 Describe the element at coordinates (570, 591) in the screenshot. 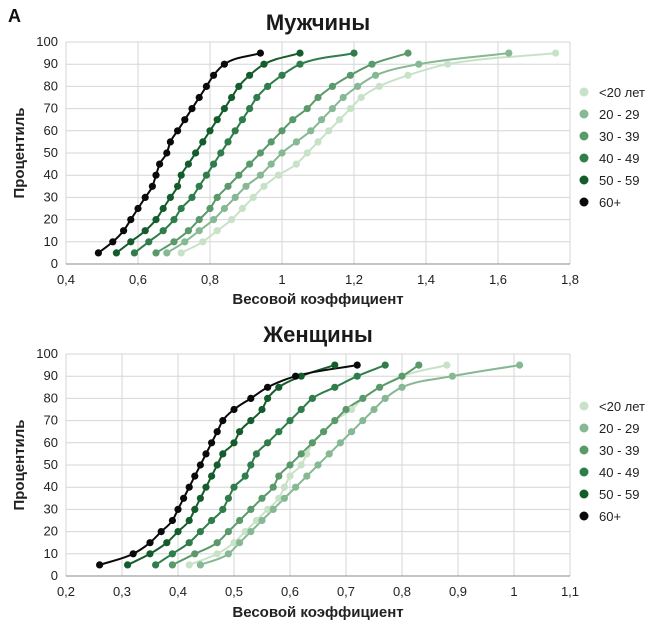

I see `x-tick-label: 1,1` at that location.